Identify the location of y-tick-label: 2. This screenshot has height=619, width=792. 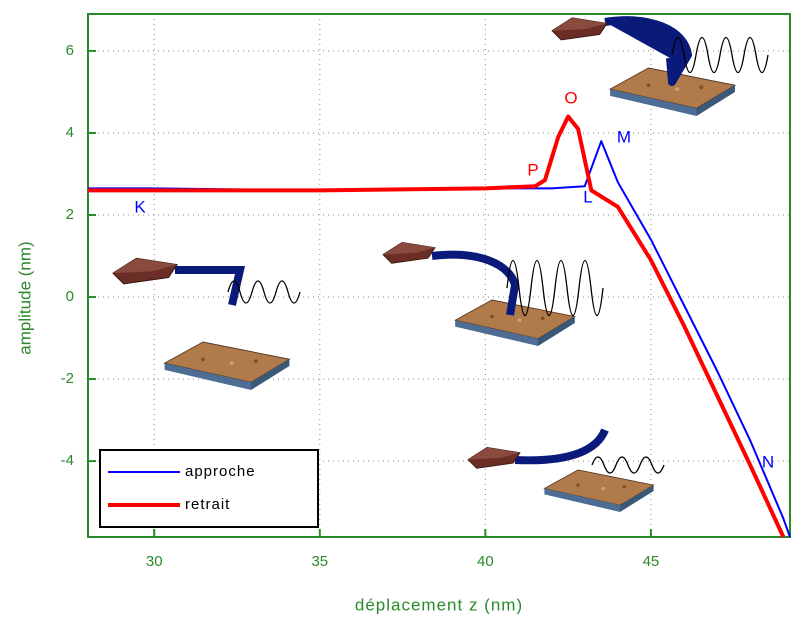
(70, 214).